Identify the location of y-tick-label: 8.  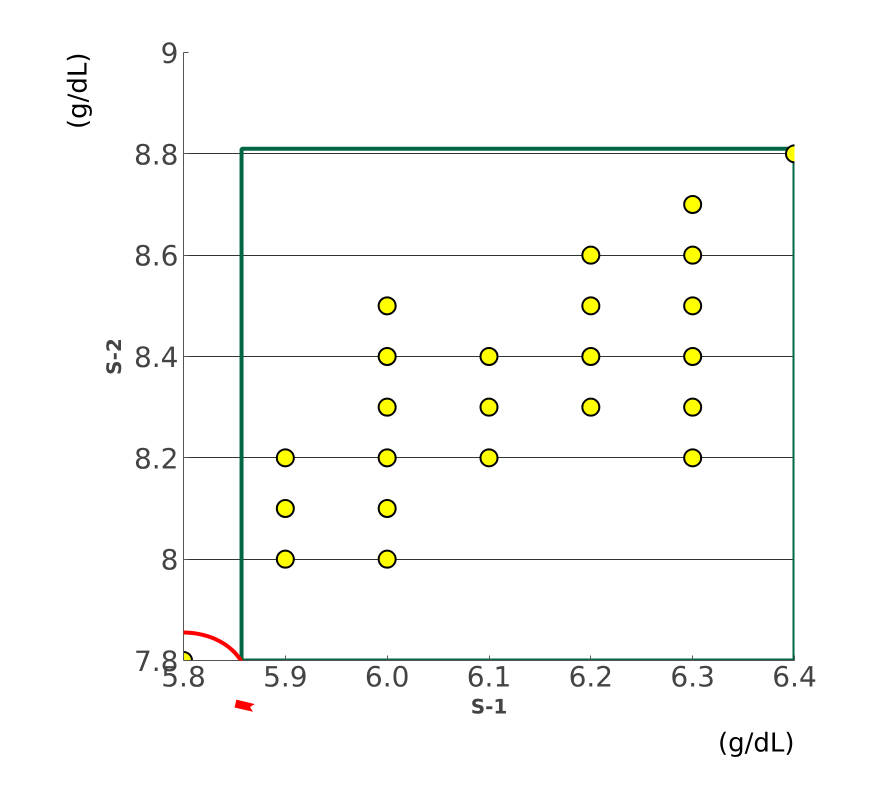
(169, 560).